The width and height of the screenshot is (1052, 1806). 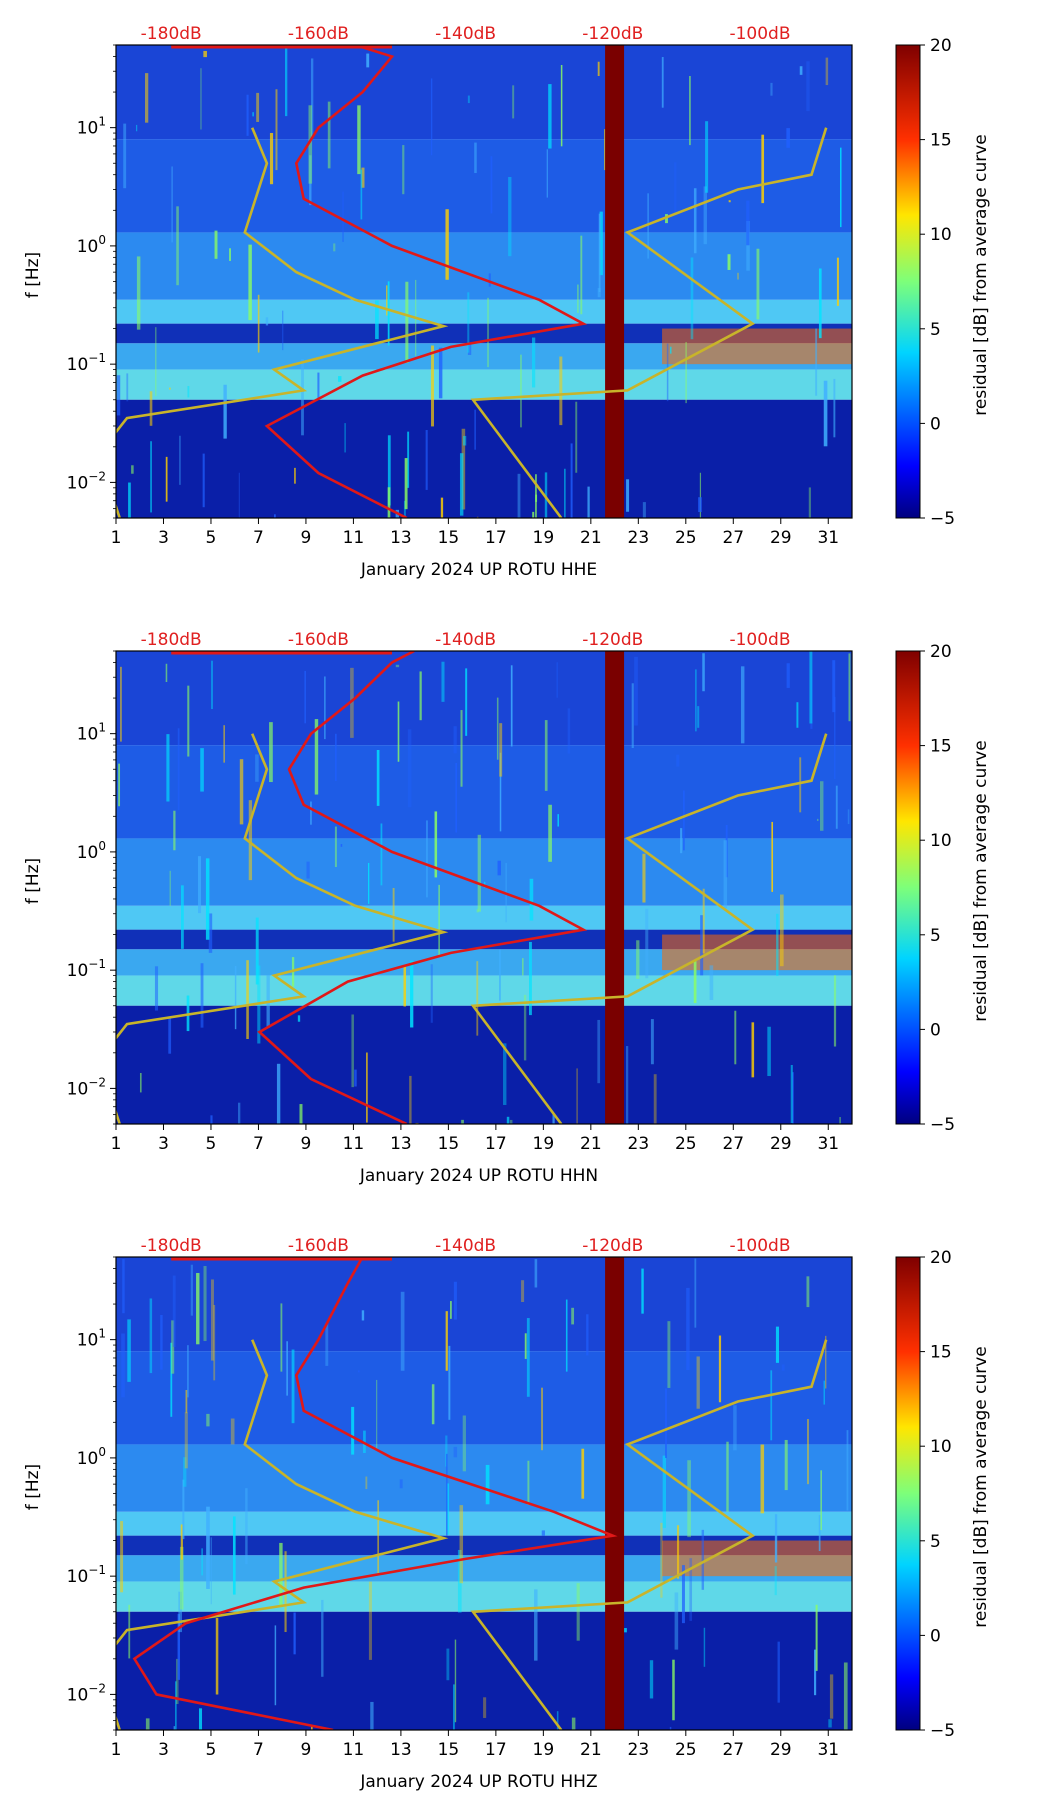 I want to click on y-axis-label: f [Hz], so click(x=33, y=275).